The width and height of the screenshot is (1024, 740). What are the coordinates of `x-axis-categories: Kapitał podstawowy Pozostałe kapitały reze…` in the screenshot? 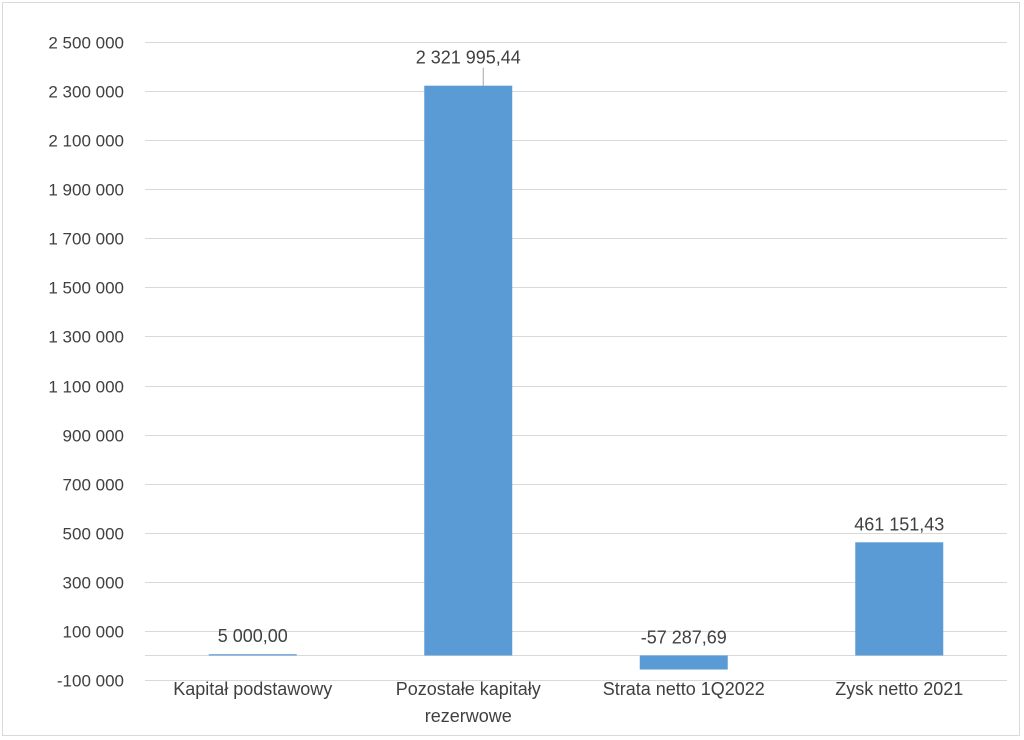 It's located at (568, 702).